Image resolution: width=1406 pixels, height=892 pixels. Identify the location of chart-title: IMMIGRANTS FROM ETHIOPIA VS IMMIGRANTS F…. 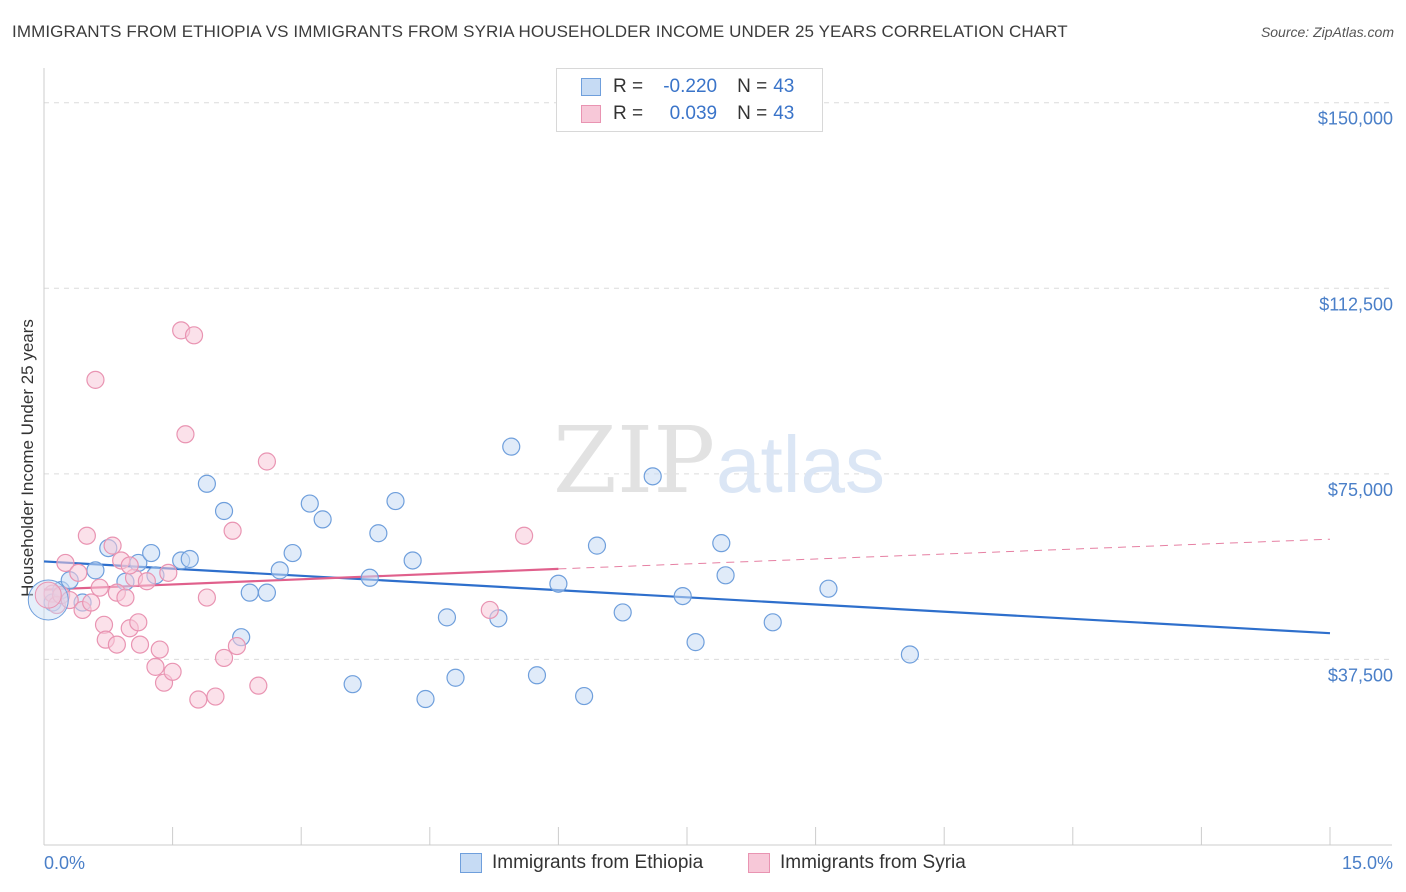
(540, 31).